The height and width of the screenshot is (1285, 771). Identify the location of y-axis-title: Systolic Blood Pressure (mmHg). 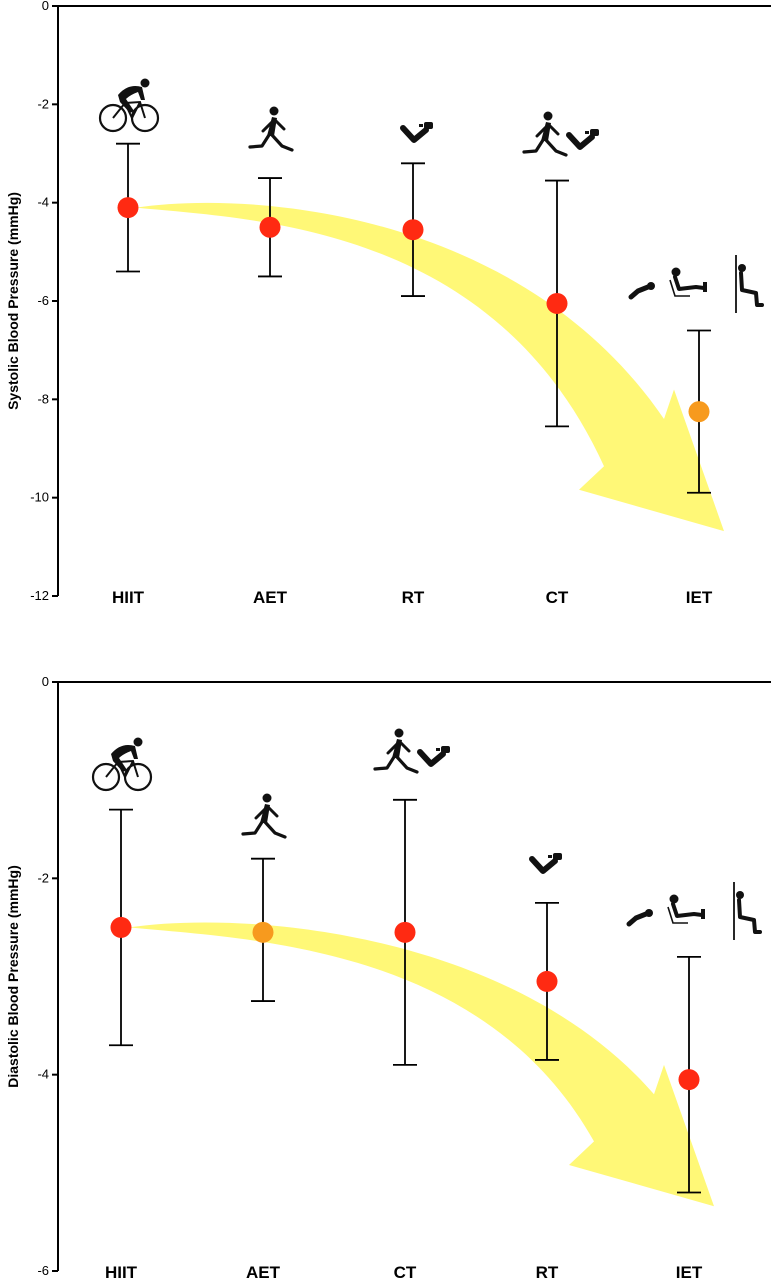
(13, 301).